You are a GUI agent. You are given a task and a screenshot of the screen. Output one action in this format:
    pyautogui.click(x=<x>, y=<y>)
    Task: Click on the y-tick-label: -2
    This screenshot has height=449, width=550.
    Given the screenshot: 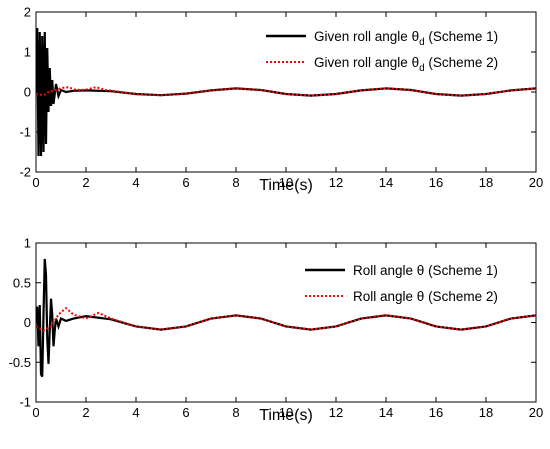 What is the action you would take?
    pyautogui.click(x=25, y=172)
    